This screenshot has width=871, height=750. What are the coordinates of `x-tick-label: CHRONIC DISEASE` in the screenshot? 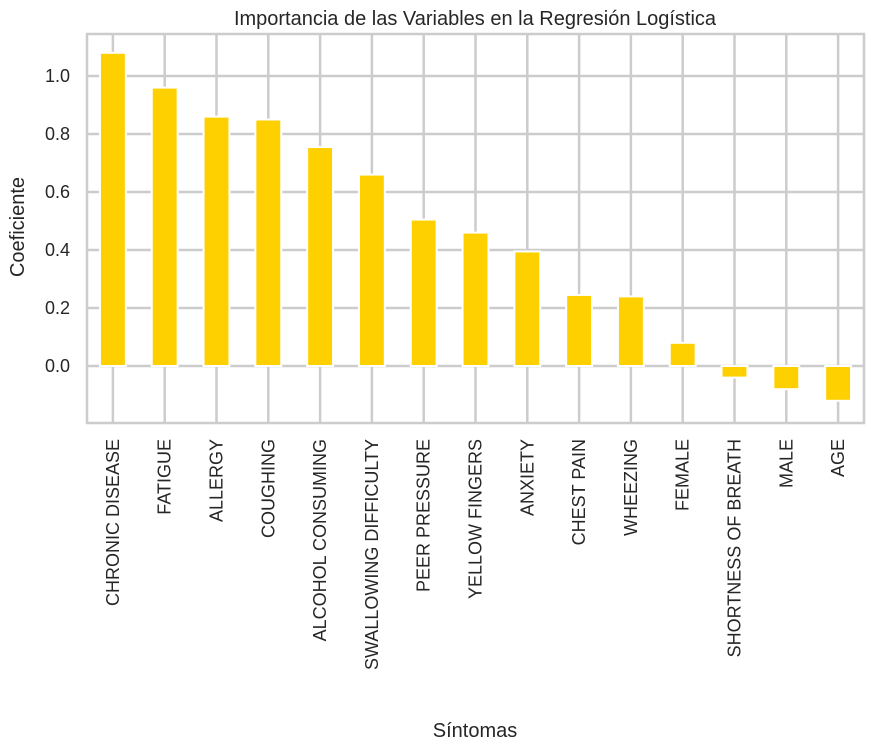 It's located at (113, 522).